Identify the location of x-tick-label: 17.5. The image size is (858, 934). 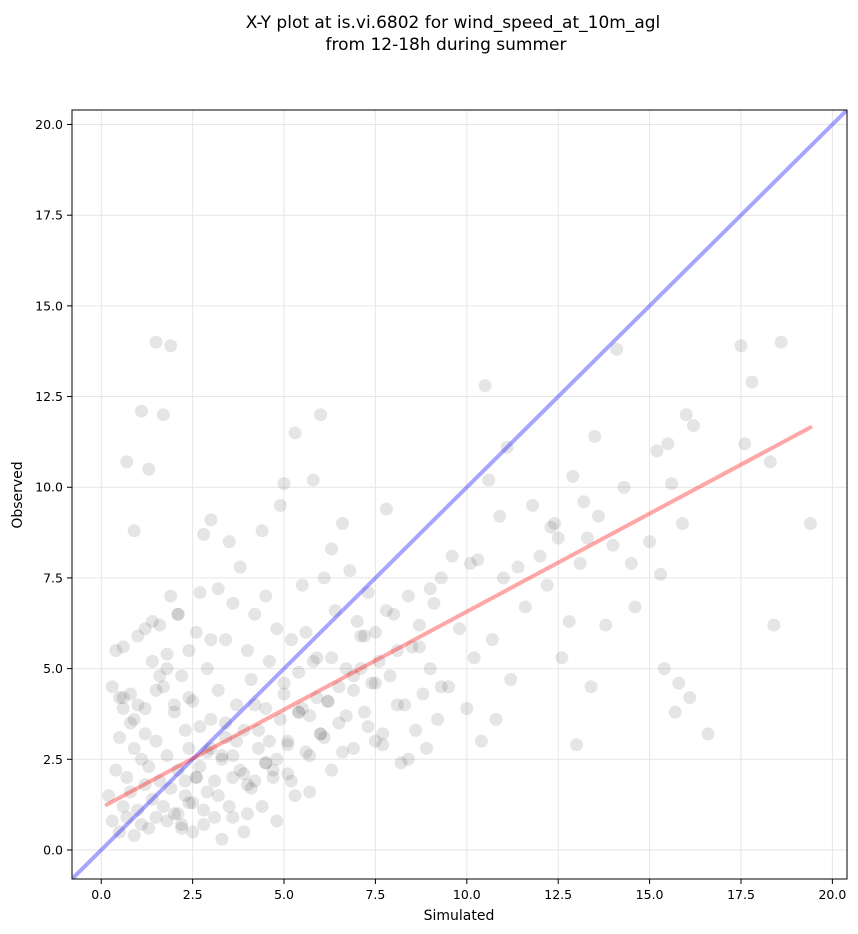
(741, 894).